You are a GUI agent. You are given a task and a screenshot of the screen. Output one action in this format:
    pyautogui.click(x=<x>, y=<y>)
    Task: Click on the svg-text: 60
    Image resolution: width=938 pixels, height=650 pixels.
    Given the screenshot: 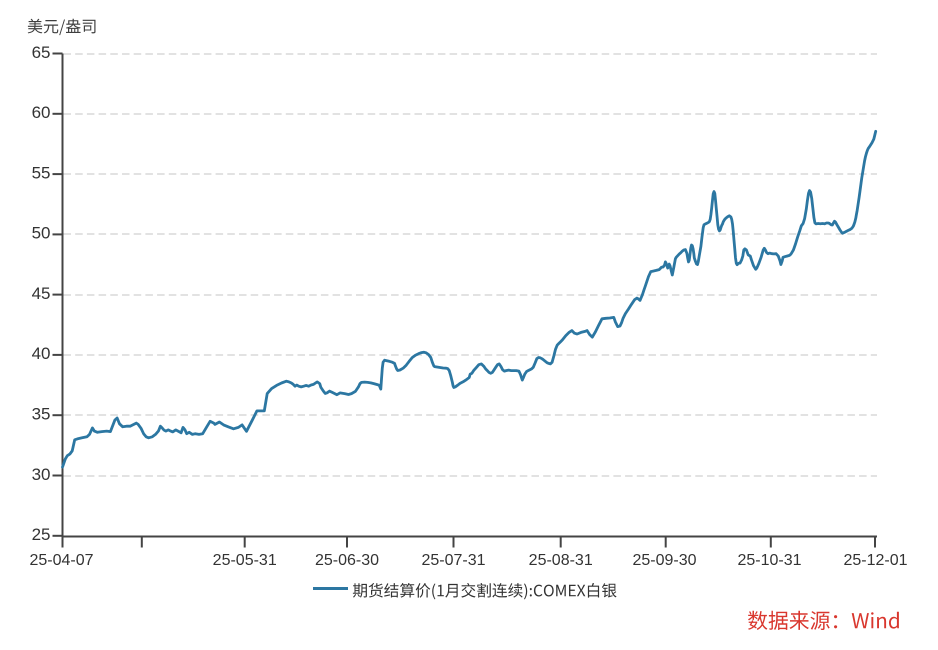 What is the action you would take?
    pyautogui.click(x=41, y=112)
    